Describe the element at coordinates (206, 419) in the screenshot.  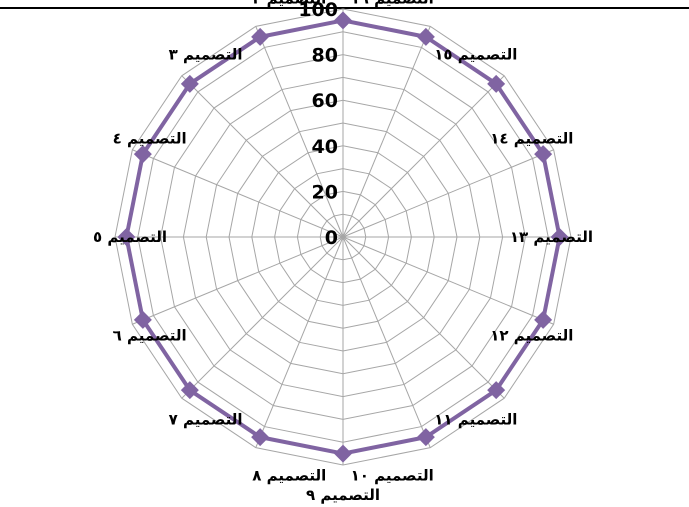
I see `category-label: التصميم ٧` at that location.